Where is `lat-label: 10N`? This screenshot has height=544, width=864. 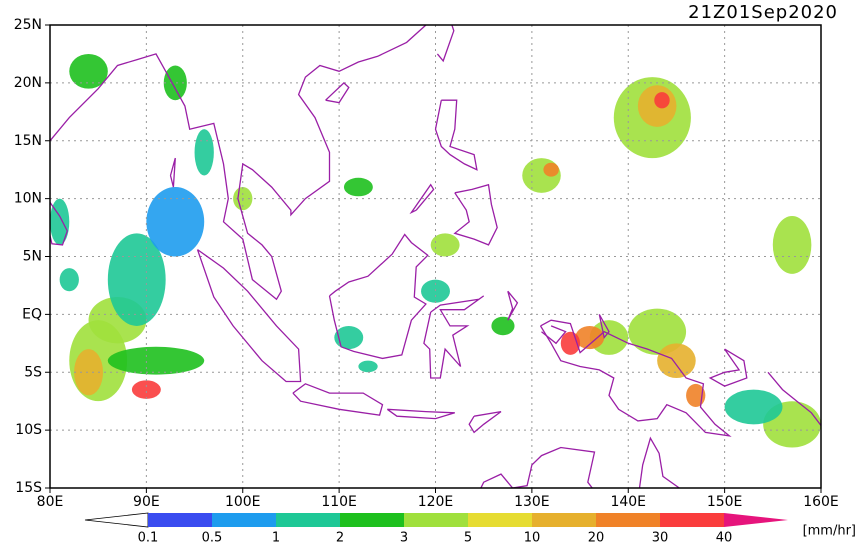
lat-label: 10N is located at coordinates (28, 199).